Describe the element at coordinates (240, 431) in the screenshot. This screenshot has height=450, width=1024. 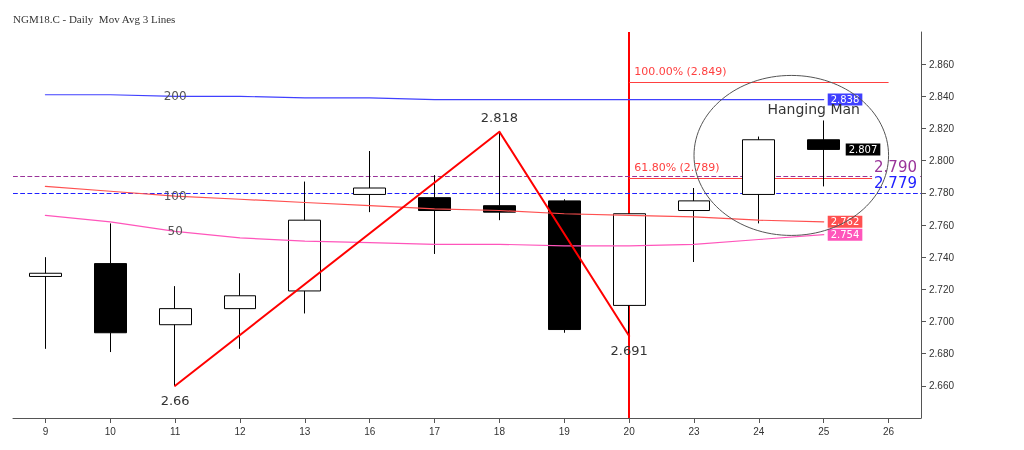
I see `x-tick-label: 12` at that location.